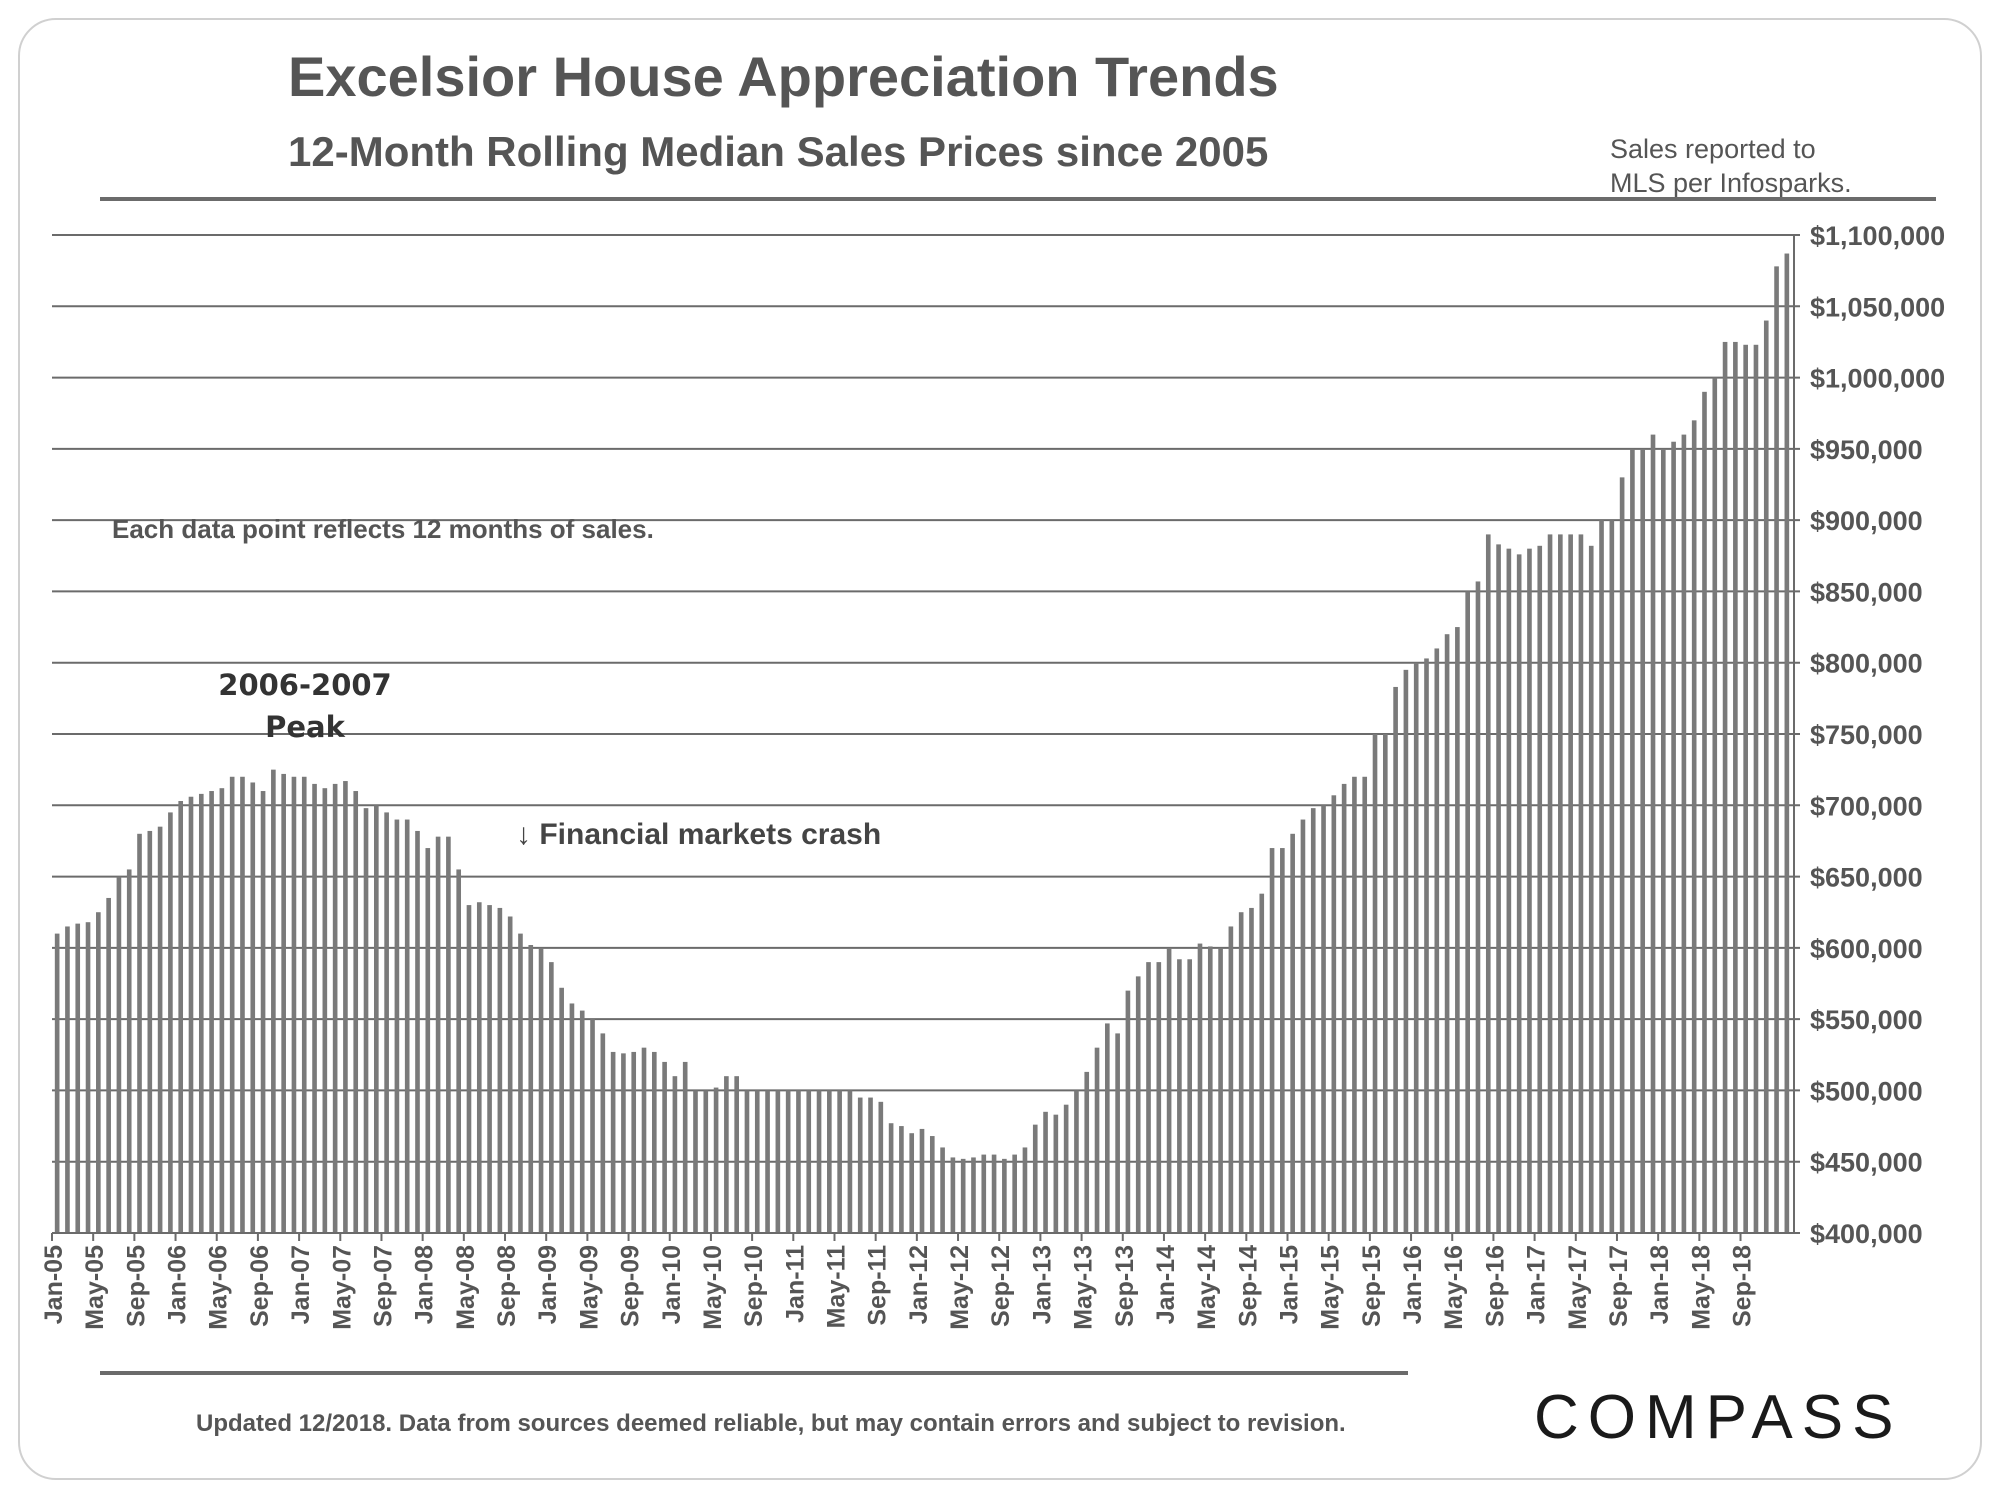  I want to click on x-tick-label: Sep-13, so click(1125, 1286).